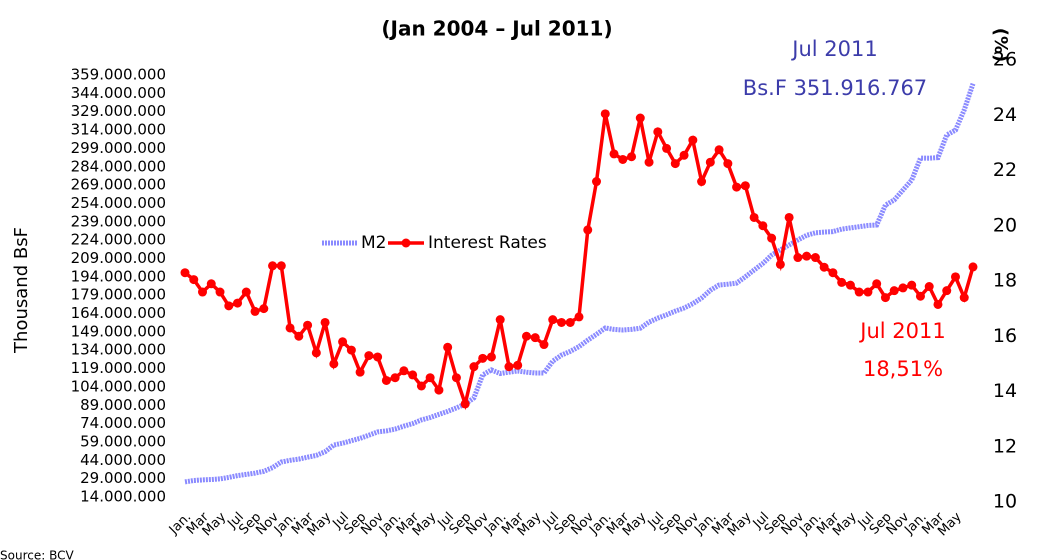  I want to click on y-tick-label: 194.000.000, so click(118, 276).